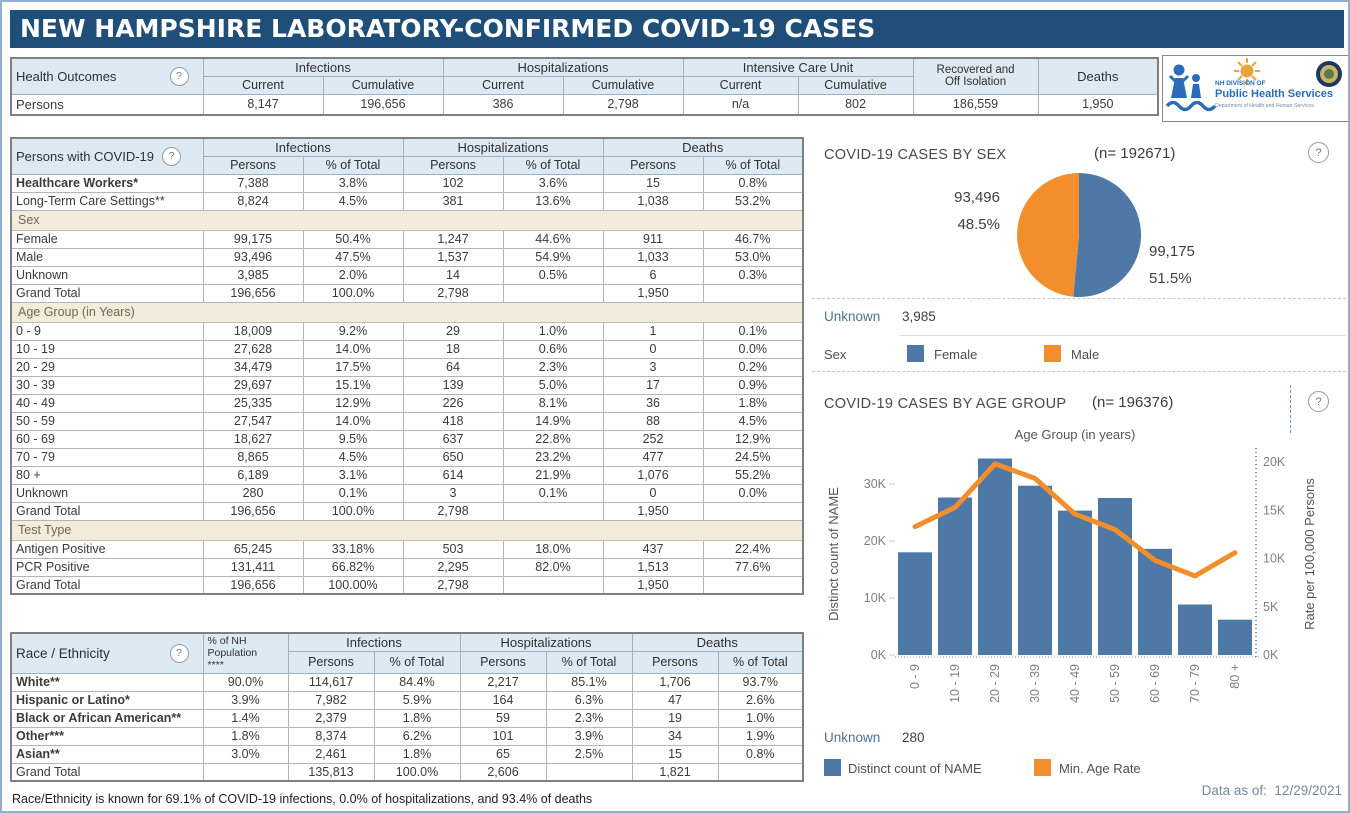  I want to click on pie-slice-female, so click(1107, 234).